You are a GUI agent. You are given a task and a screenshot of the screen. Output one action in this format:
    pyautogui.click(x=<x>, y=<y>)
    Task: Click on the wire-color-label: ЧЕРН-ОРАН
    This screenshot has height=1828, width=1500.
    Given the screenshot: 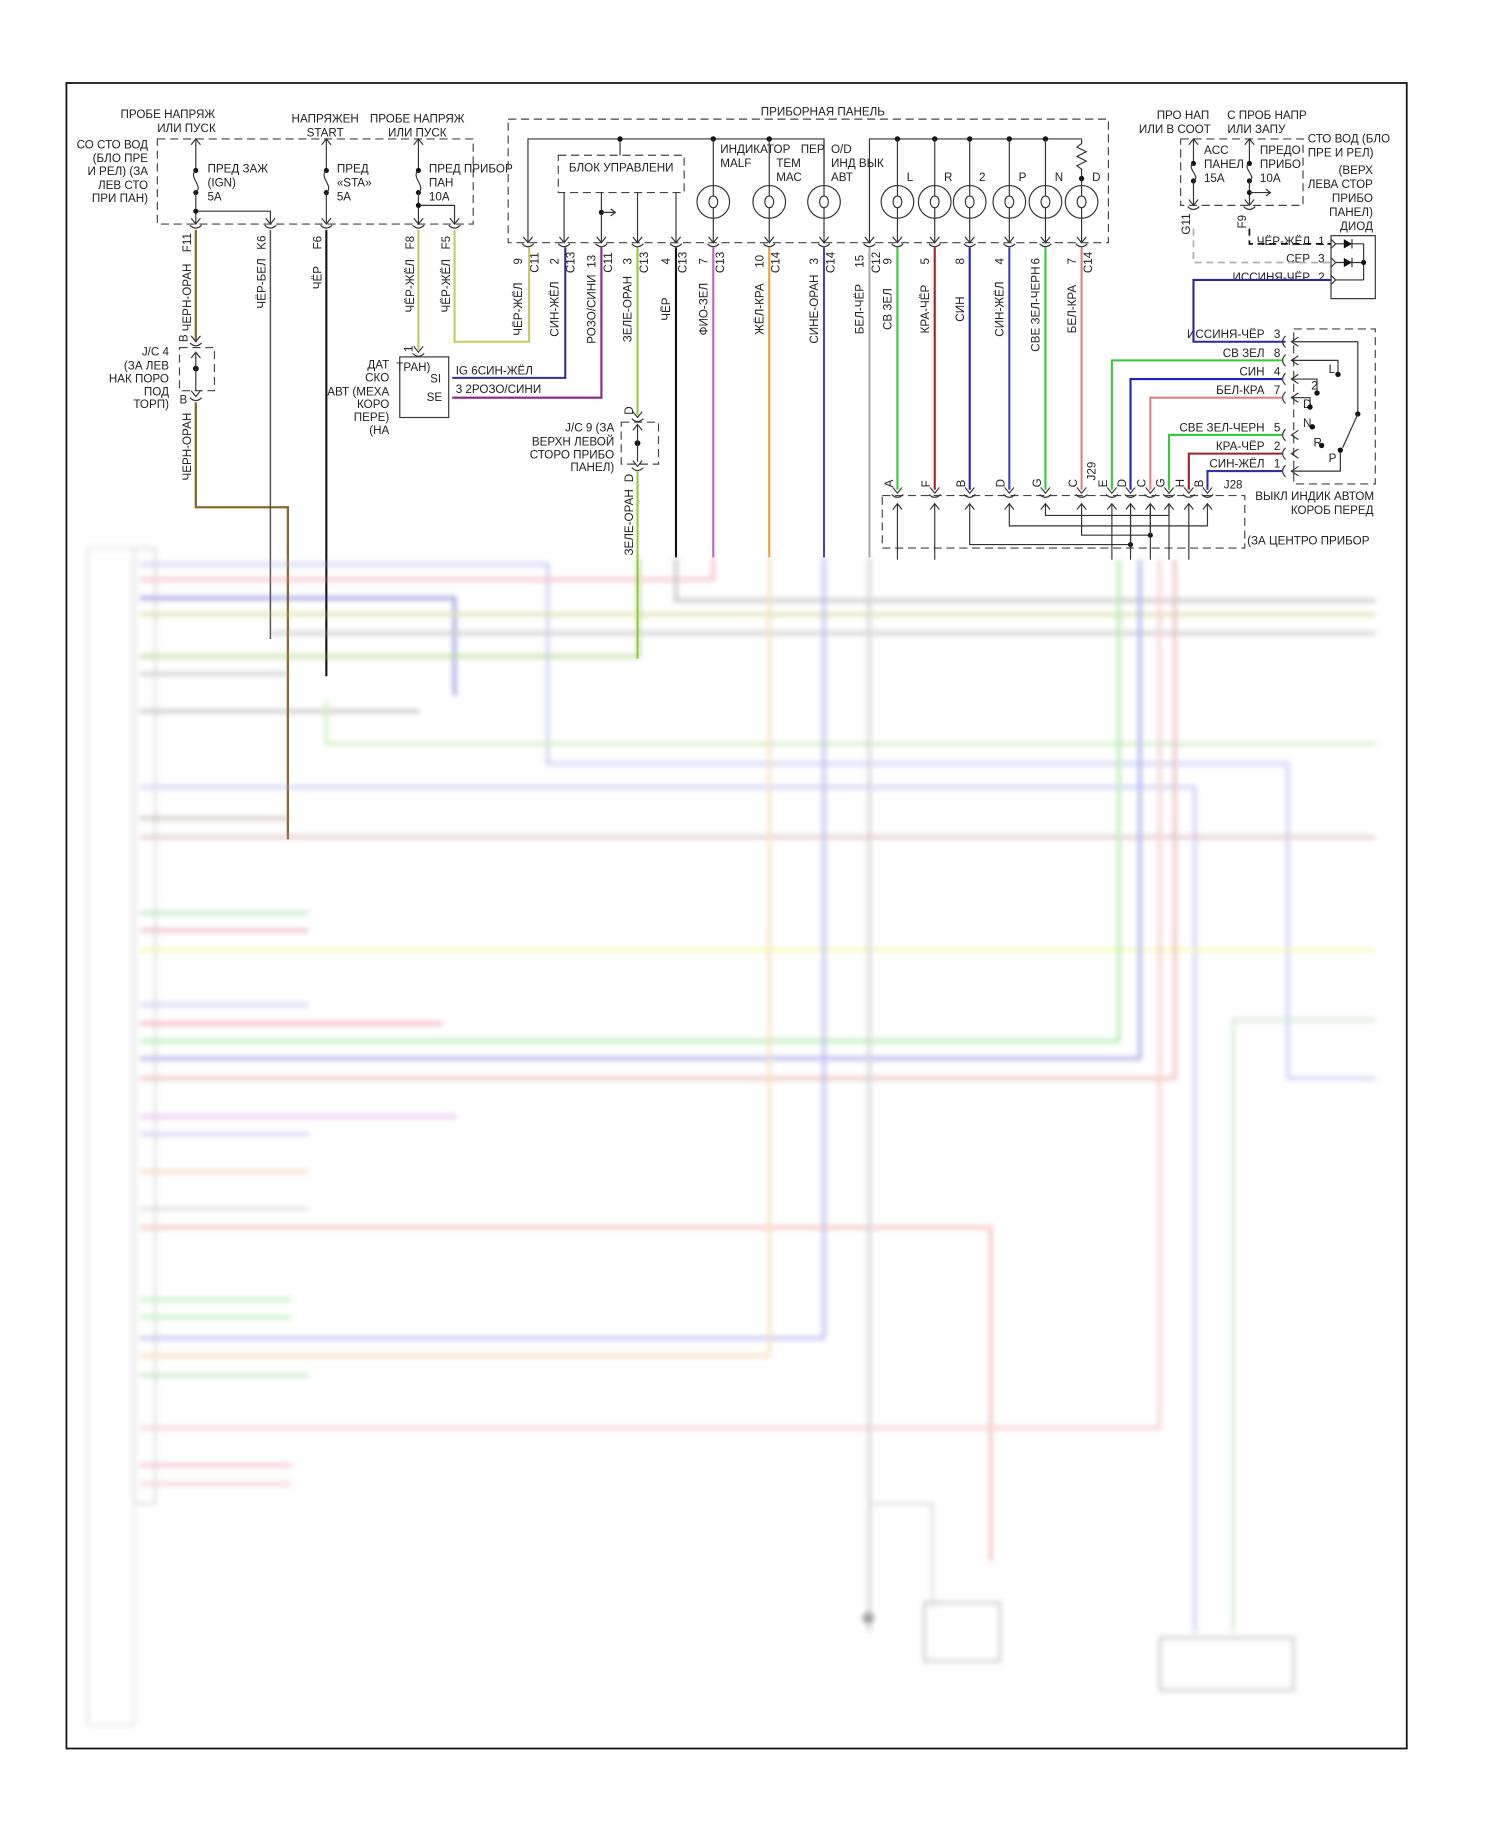 What is the action you would take?
    pyautogui.click(x=187, y=298)
    